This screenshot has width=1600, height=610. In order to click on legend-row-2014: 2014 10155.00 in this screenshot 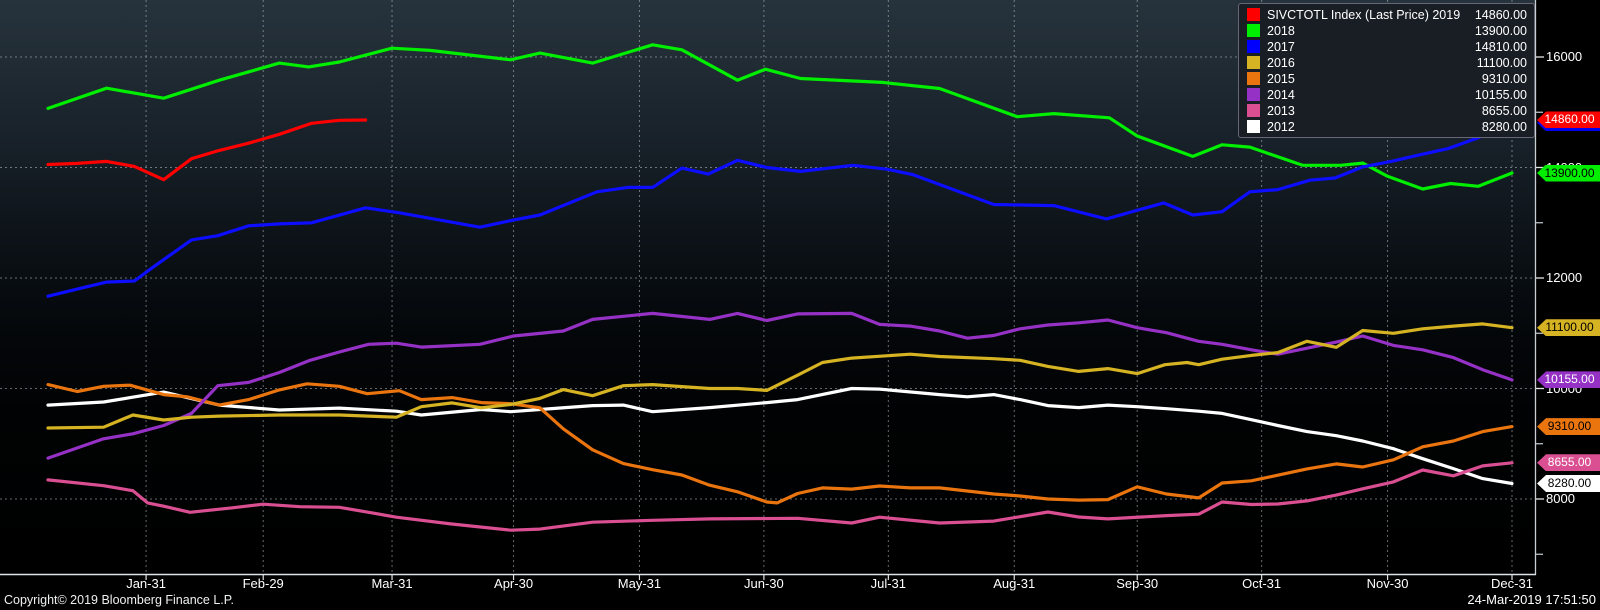, I will do `click(1387, 94)`.